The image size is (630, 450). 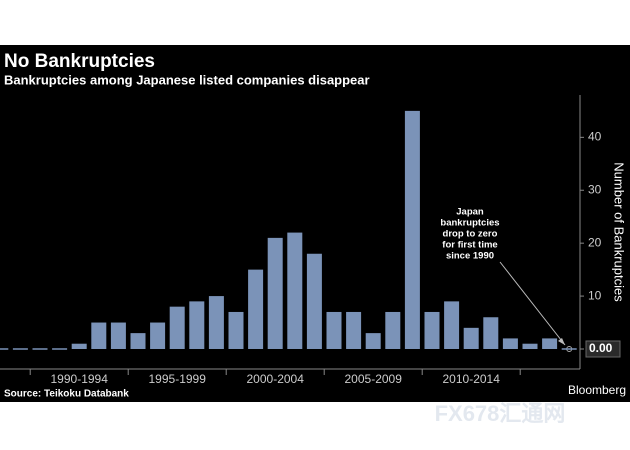 I want to click on x-tick-label: 2010-2014, so click(x=472, y=379).